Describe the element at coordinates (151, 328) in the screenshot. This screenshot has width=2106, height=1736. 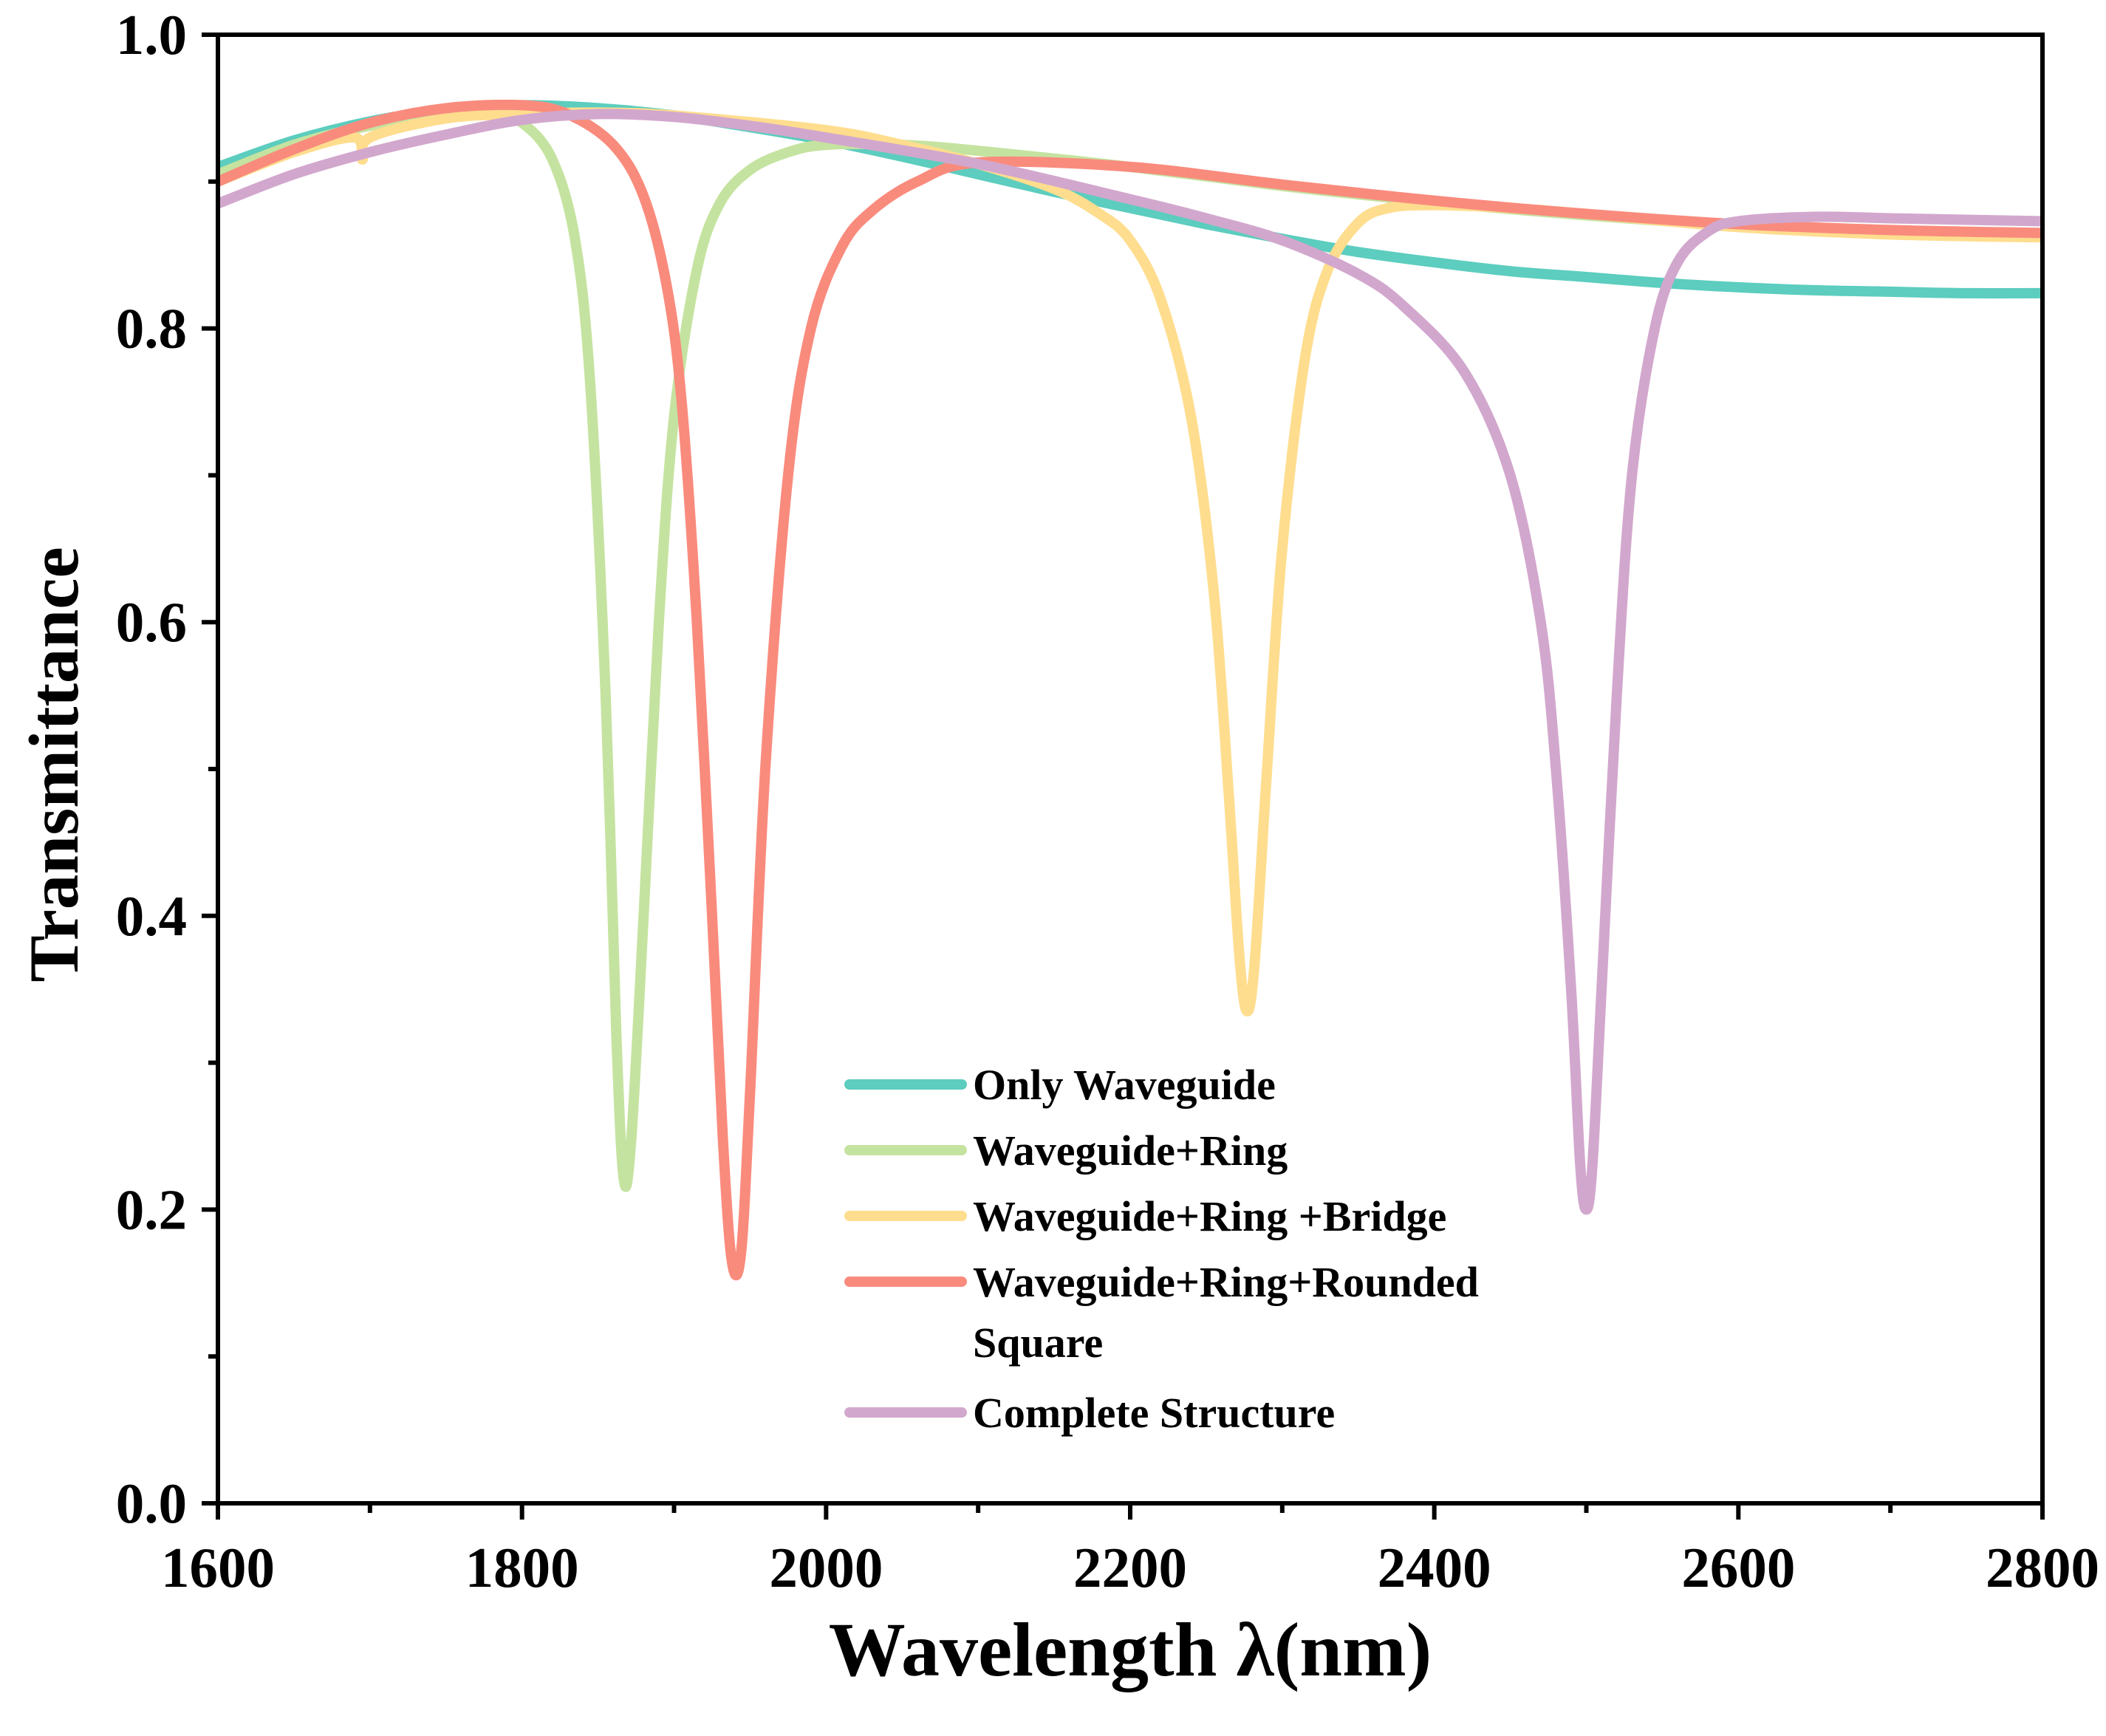
I see `y-tick-label: 0.8` at that location.